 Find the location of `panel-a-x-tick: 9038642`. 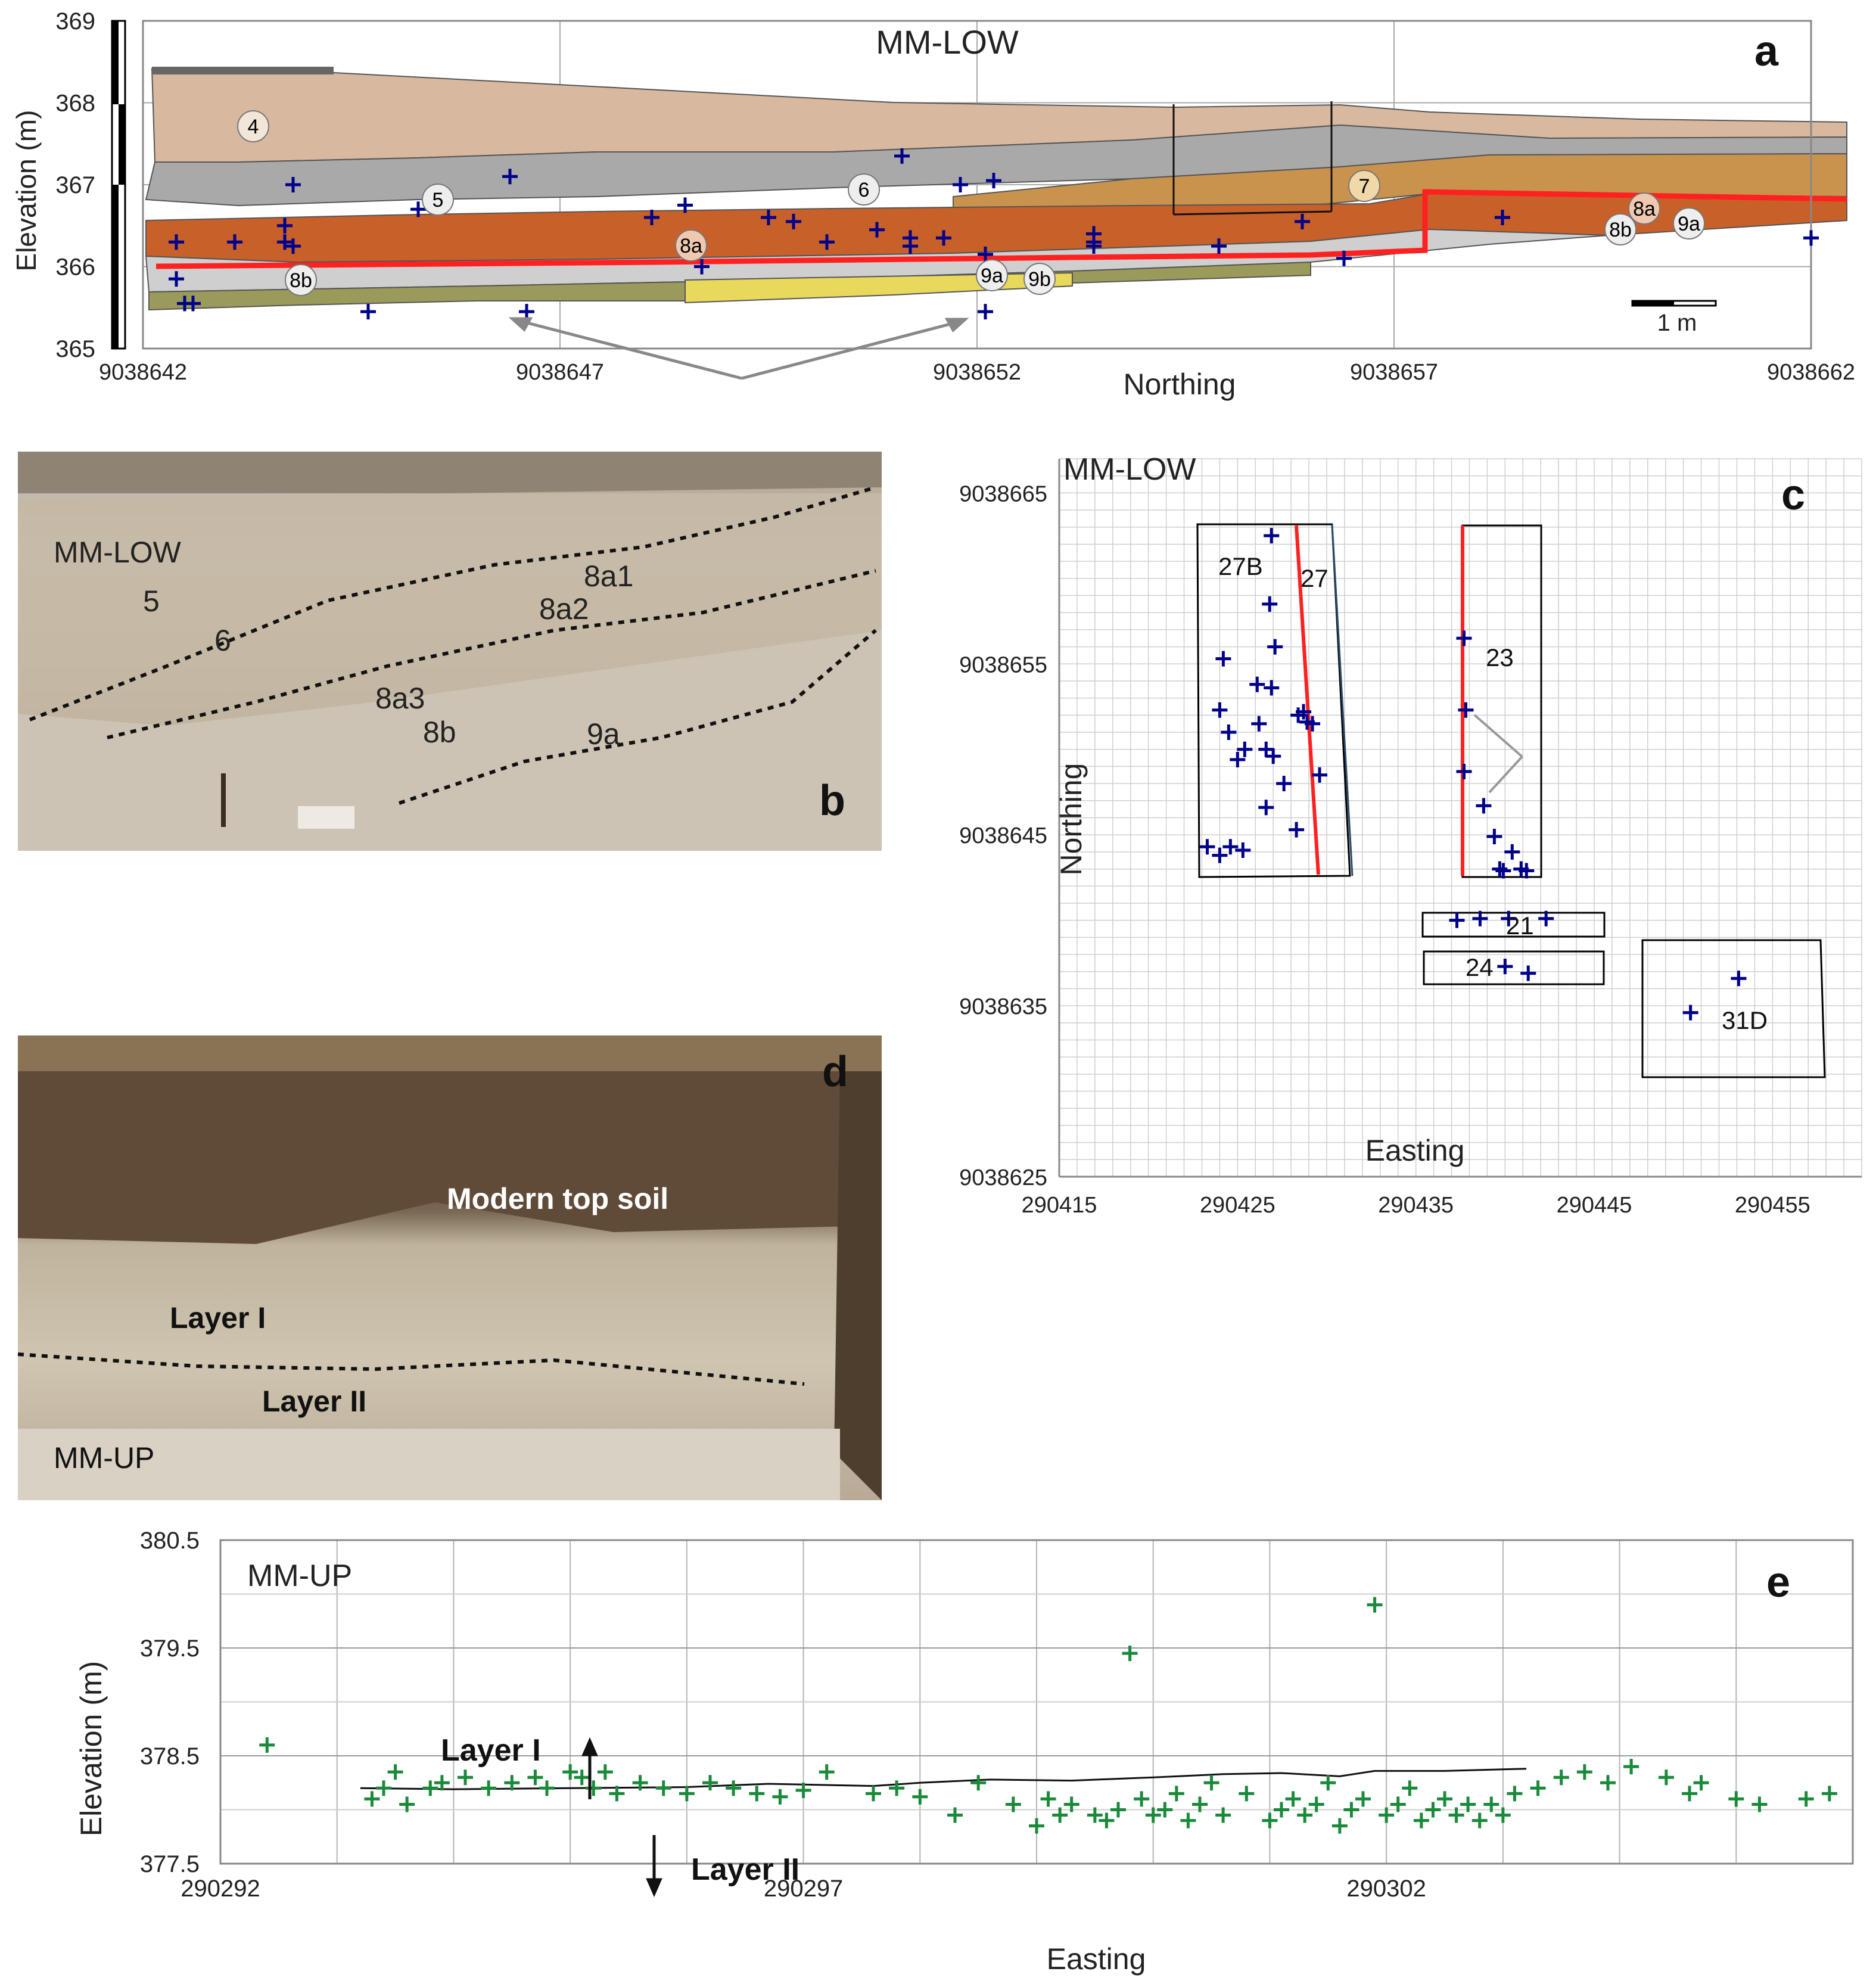

panel-a-x-tick: 9038642 is located at coordinates (143, 372).